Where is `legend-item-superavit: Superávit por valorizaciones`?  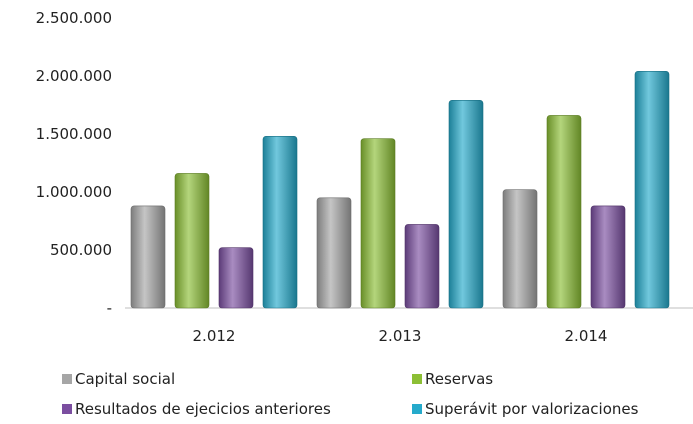 legend-item-superavit: Superávit por valorizaciones is located at coordinates (525, 409).